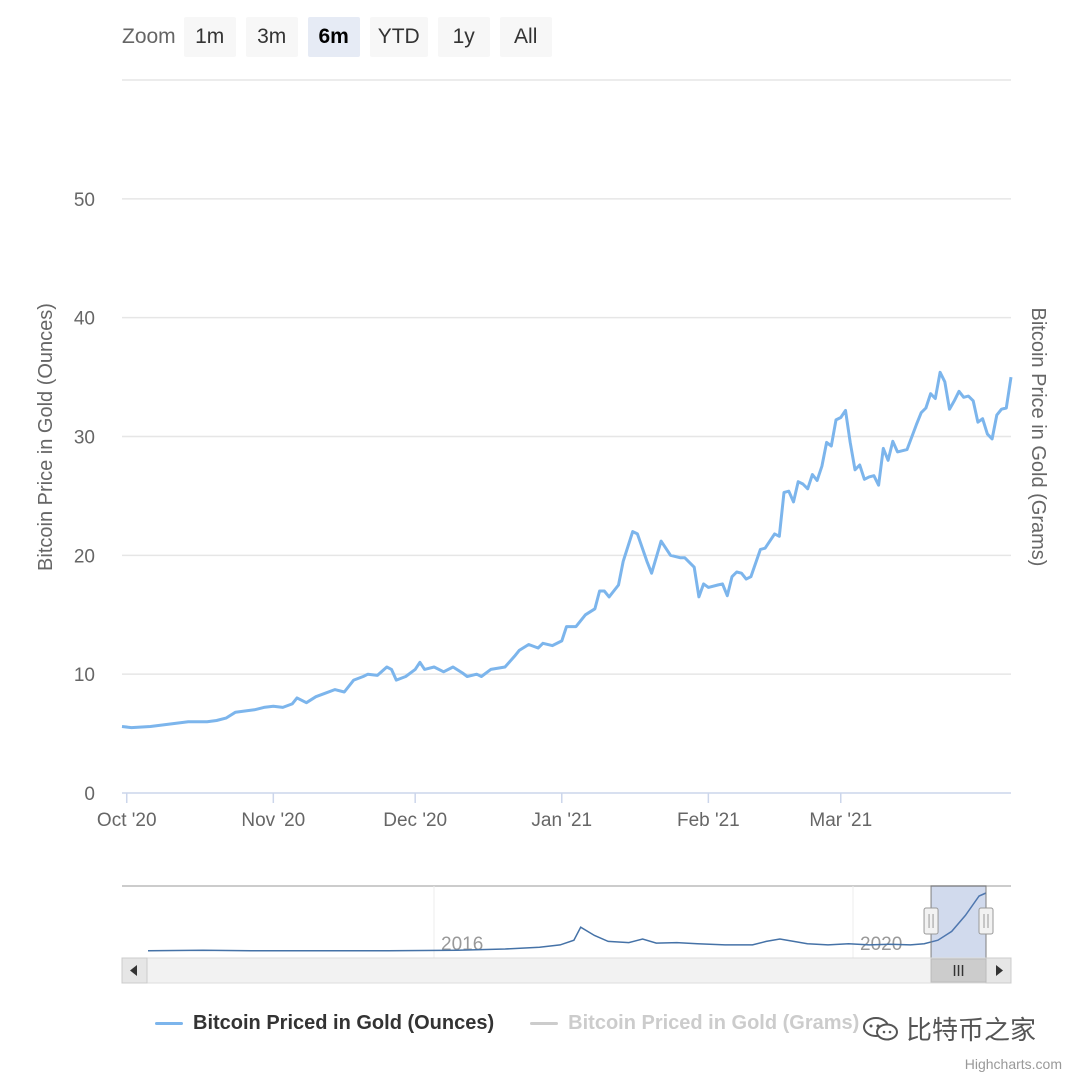  Describe the element at coordinates (561, 820) in the screenshot. I see `x-tick-label: Jan '21` at that location.